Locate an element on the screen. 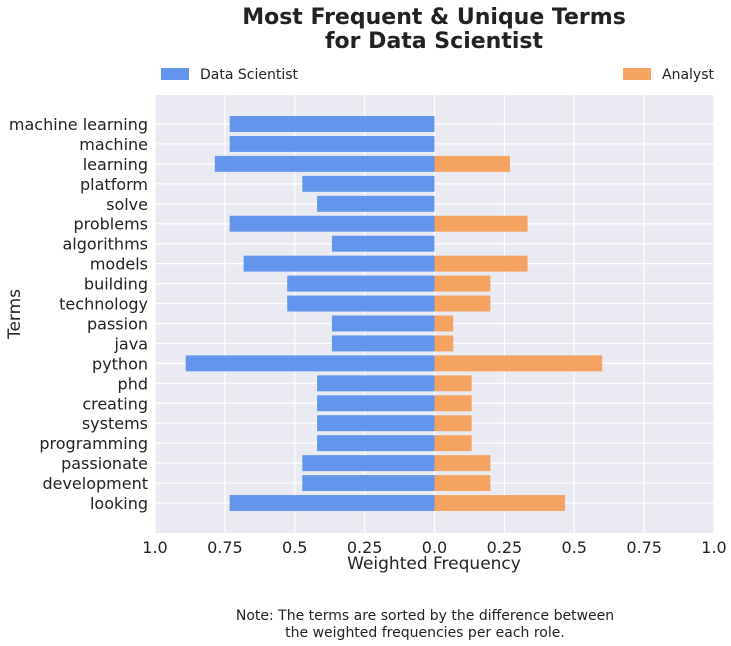 The image size is (731, 646). bar-data-scientist-algorithms is located at coordinates (383, 243).